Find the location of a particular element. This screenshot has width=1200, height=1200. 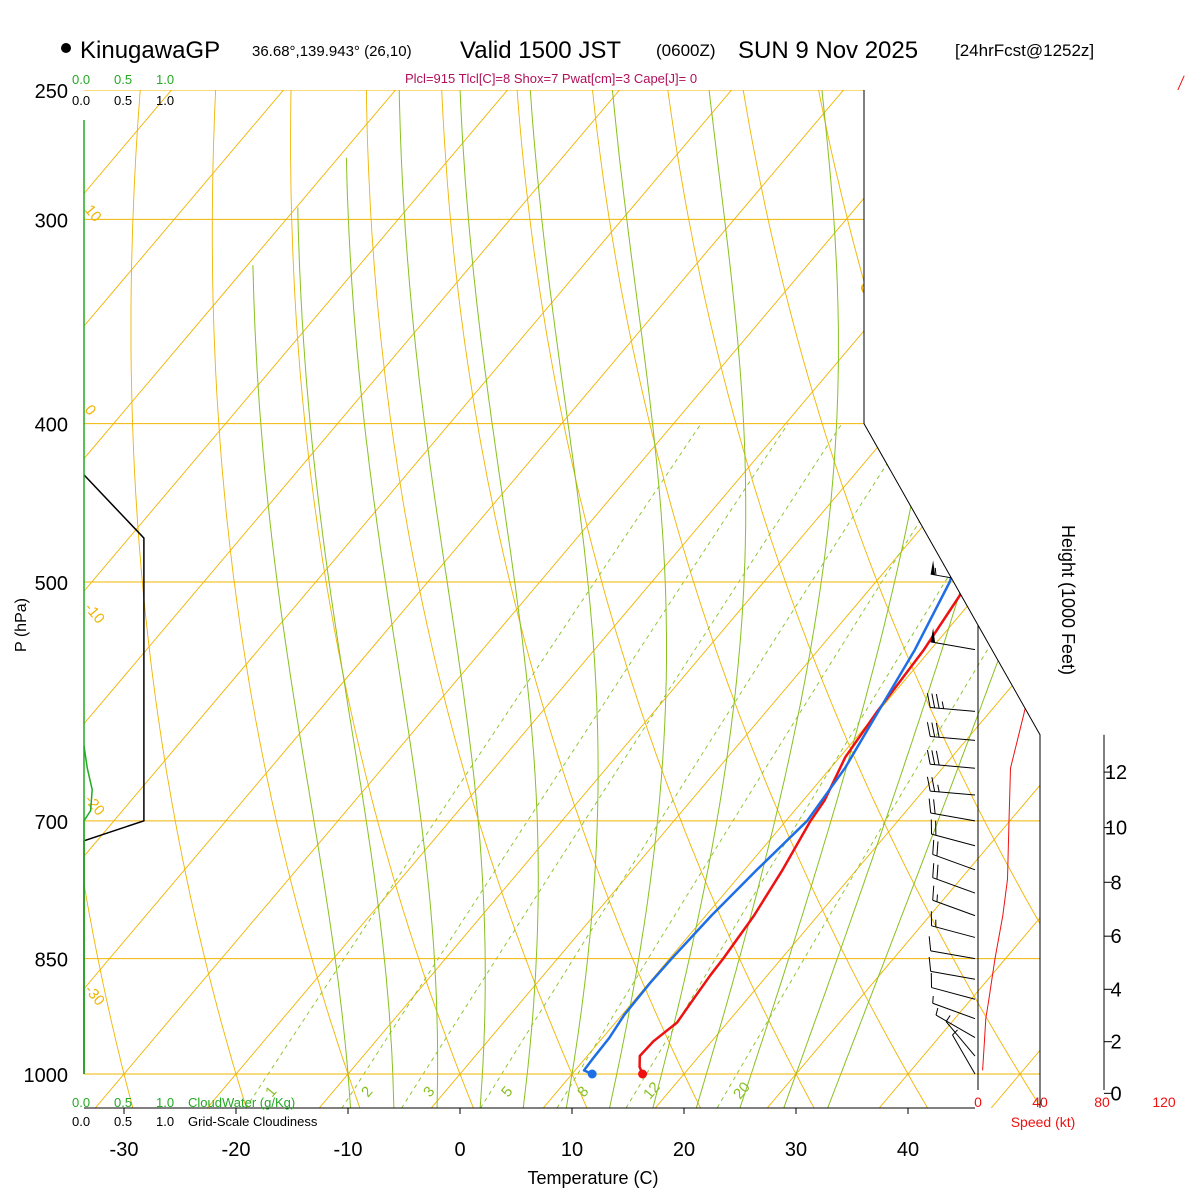

station-coords: 36.68°,139.943° (26,10) is located at coordinates (332, 51).